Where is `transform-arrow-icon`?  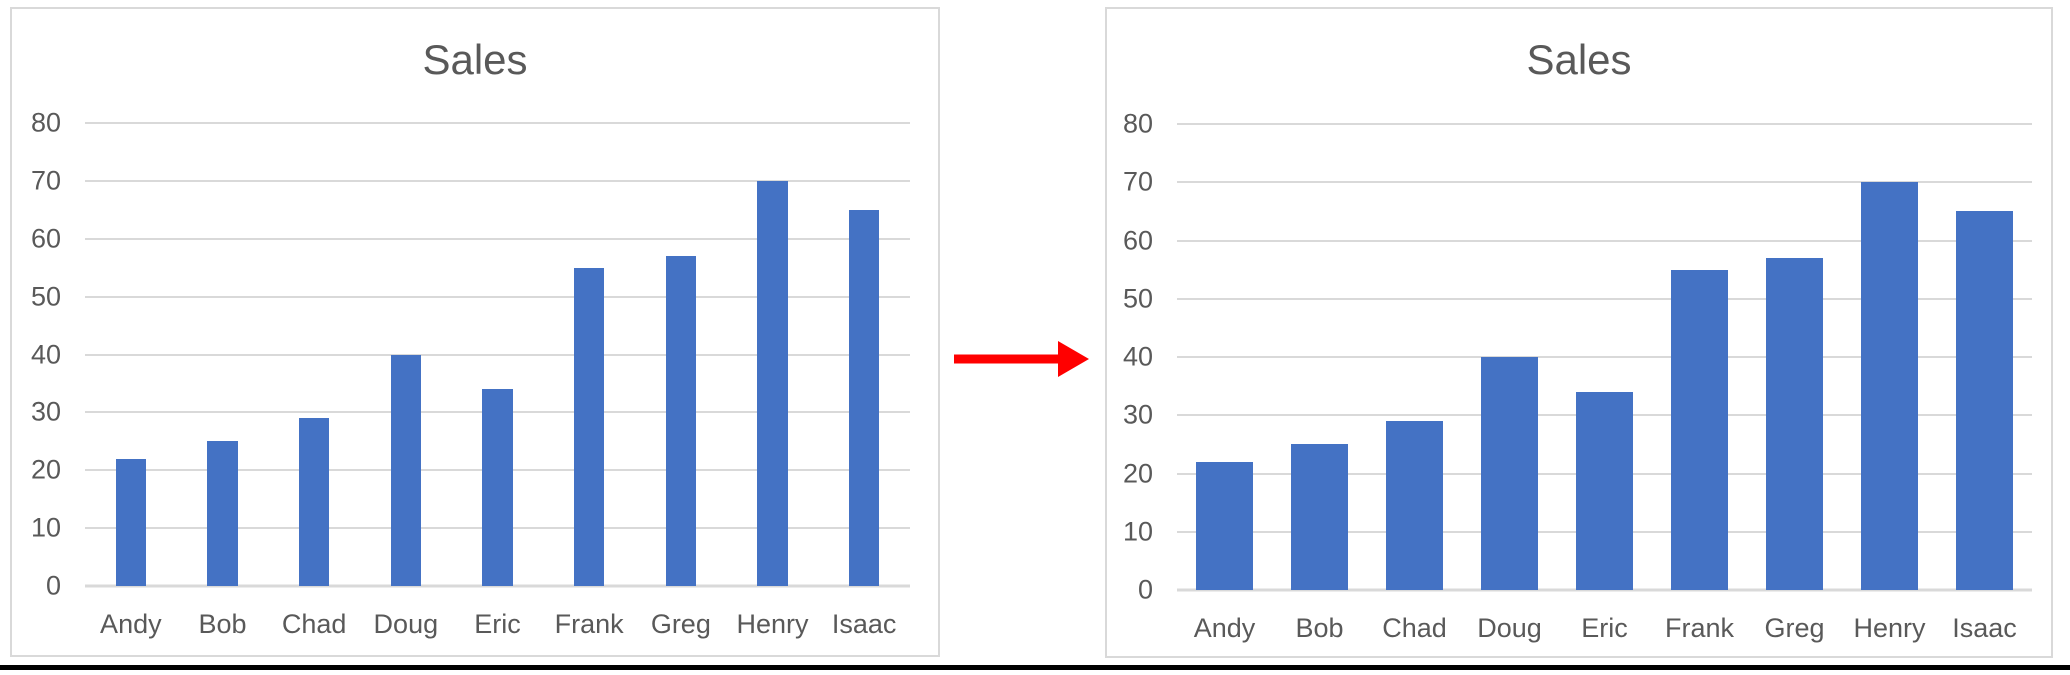
transform-arrow-icon is located at coordinates (1021, 359).